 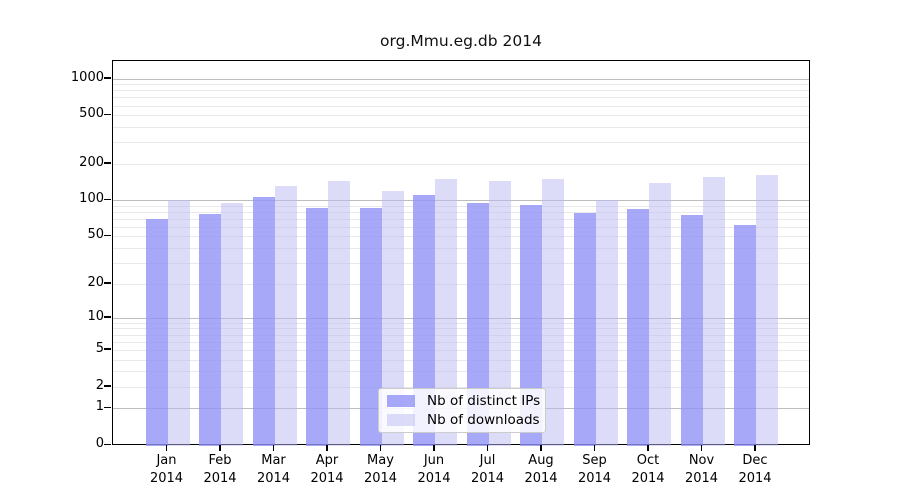 What do you see at coordinates (648, 470) in the screenshot?
I see `x-tick-label: Oct 2014` at bounding box center [648, 470].